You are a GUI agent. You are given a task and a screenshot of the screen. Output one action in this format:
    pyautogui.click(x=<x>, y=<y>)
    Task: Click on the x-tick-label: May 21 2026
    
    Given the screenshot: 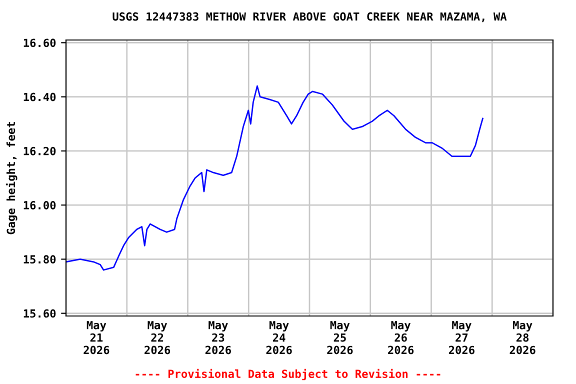 What is the action you would take?
    pyautogui.click(x=97, y=337)
    